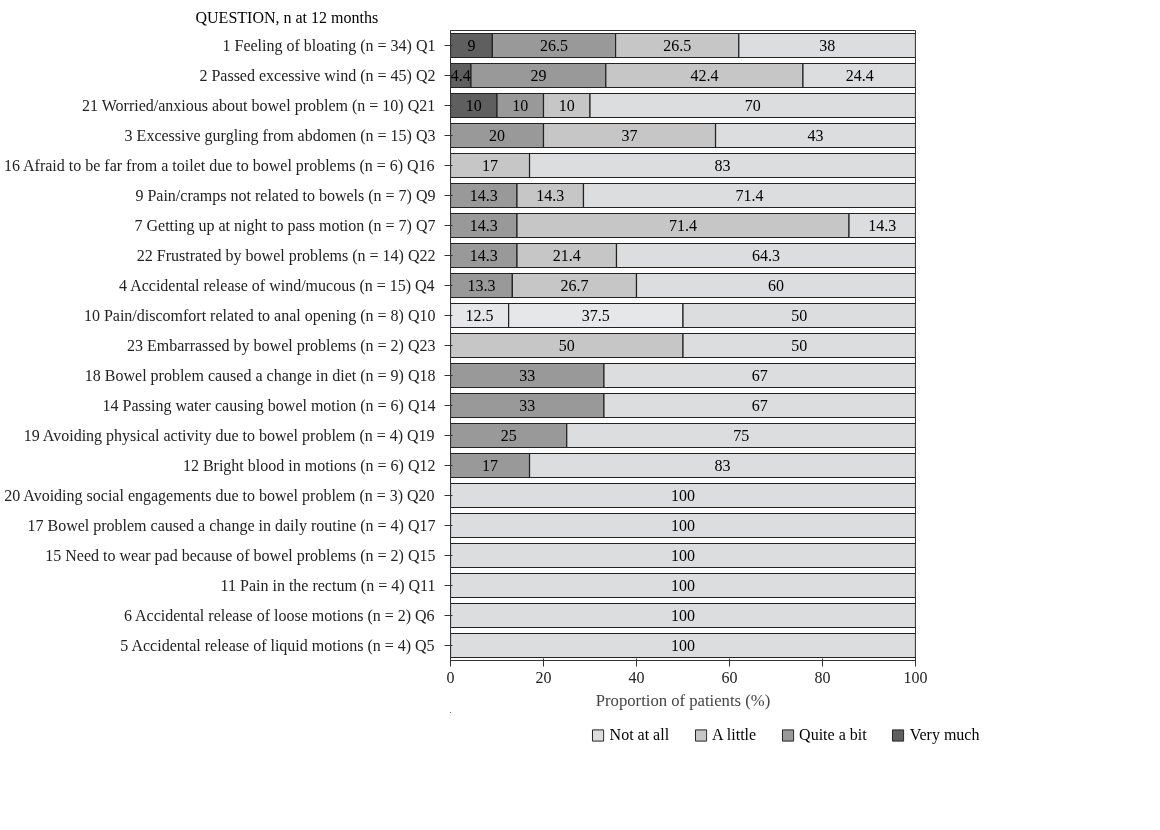 The width and height of the screenshot is (1160, 830). Describe the element at coordinates (734, 734) in the screenshot. I see `legend-label: A little` at that location.